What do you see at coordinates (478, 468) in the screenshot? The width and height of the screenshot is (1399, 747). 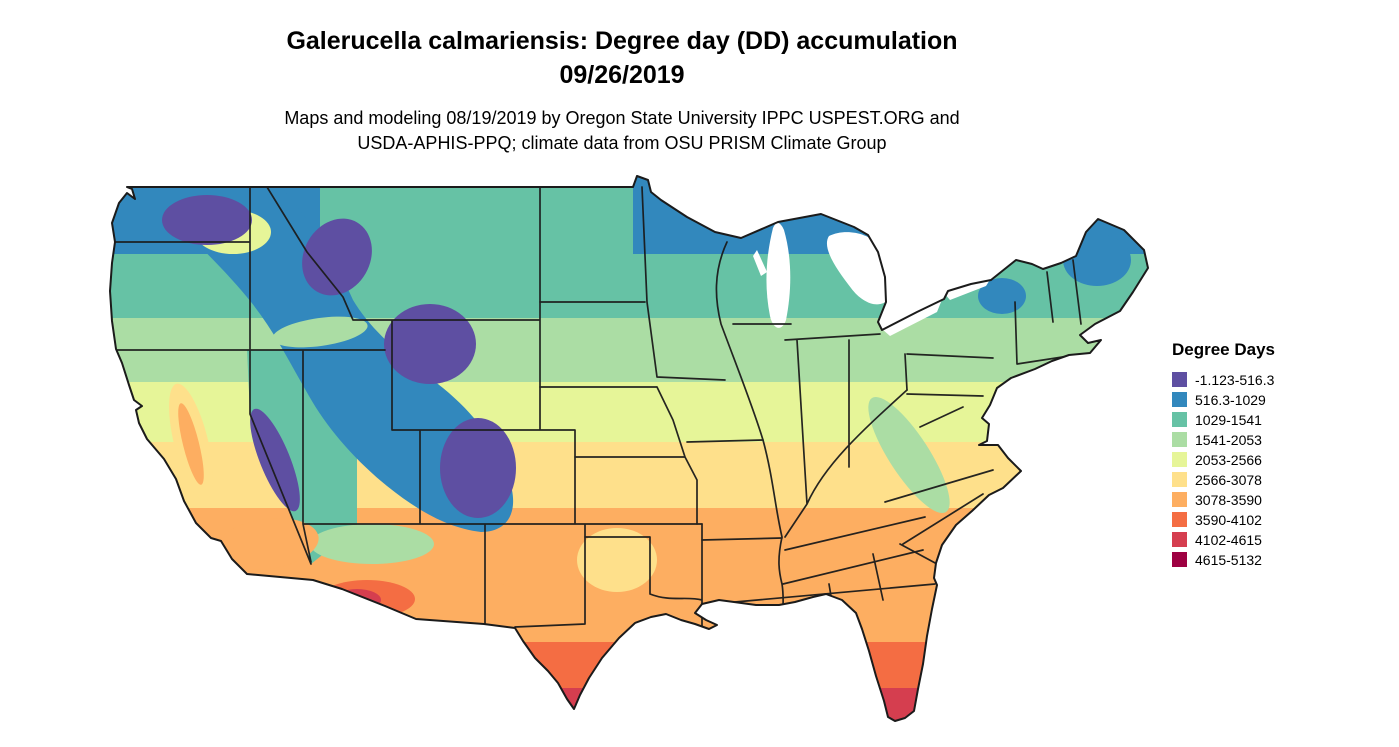 I see `colorado-rockies-coldest-patch` at bounding box center [478, 468].